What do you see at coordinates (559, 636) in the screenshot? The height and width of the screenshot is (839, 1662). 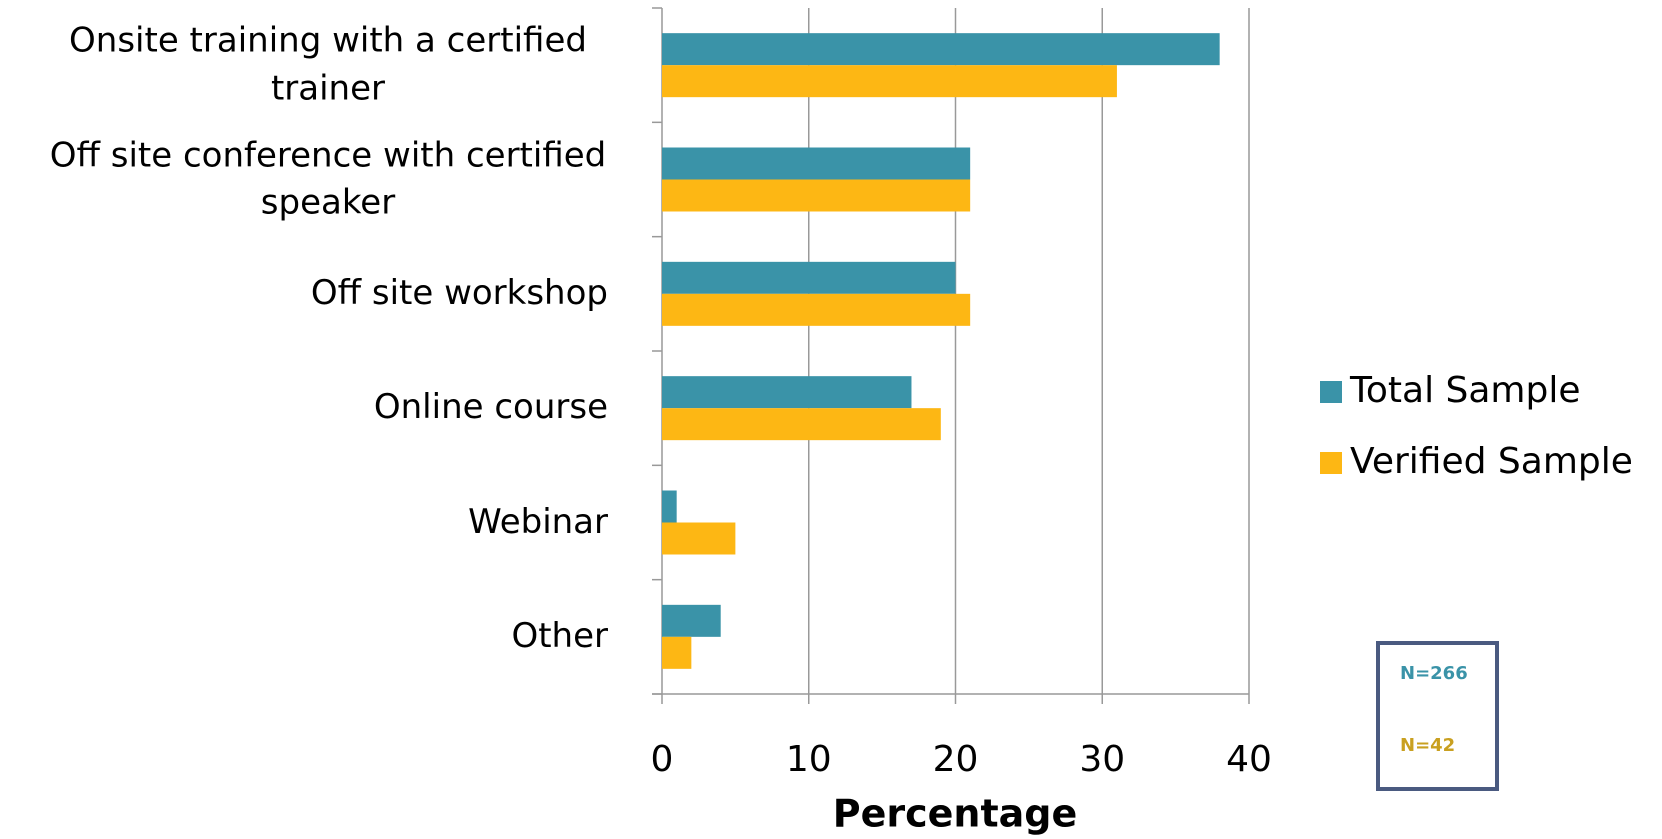 I see `y-tick-label: Other` at bounding box center [559, 636].